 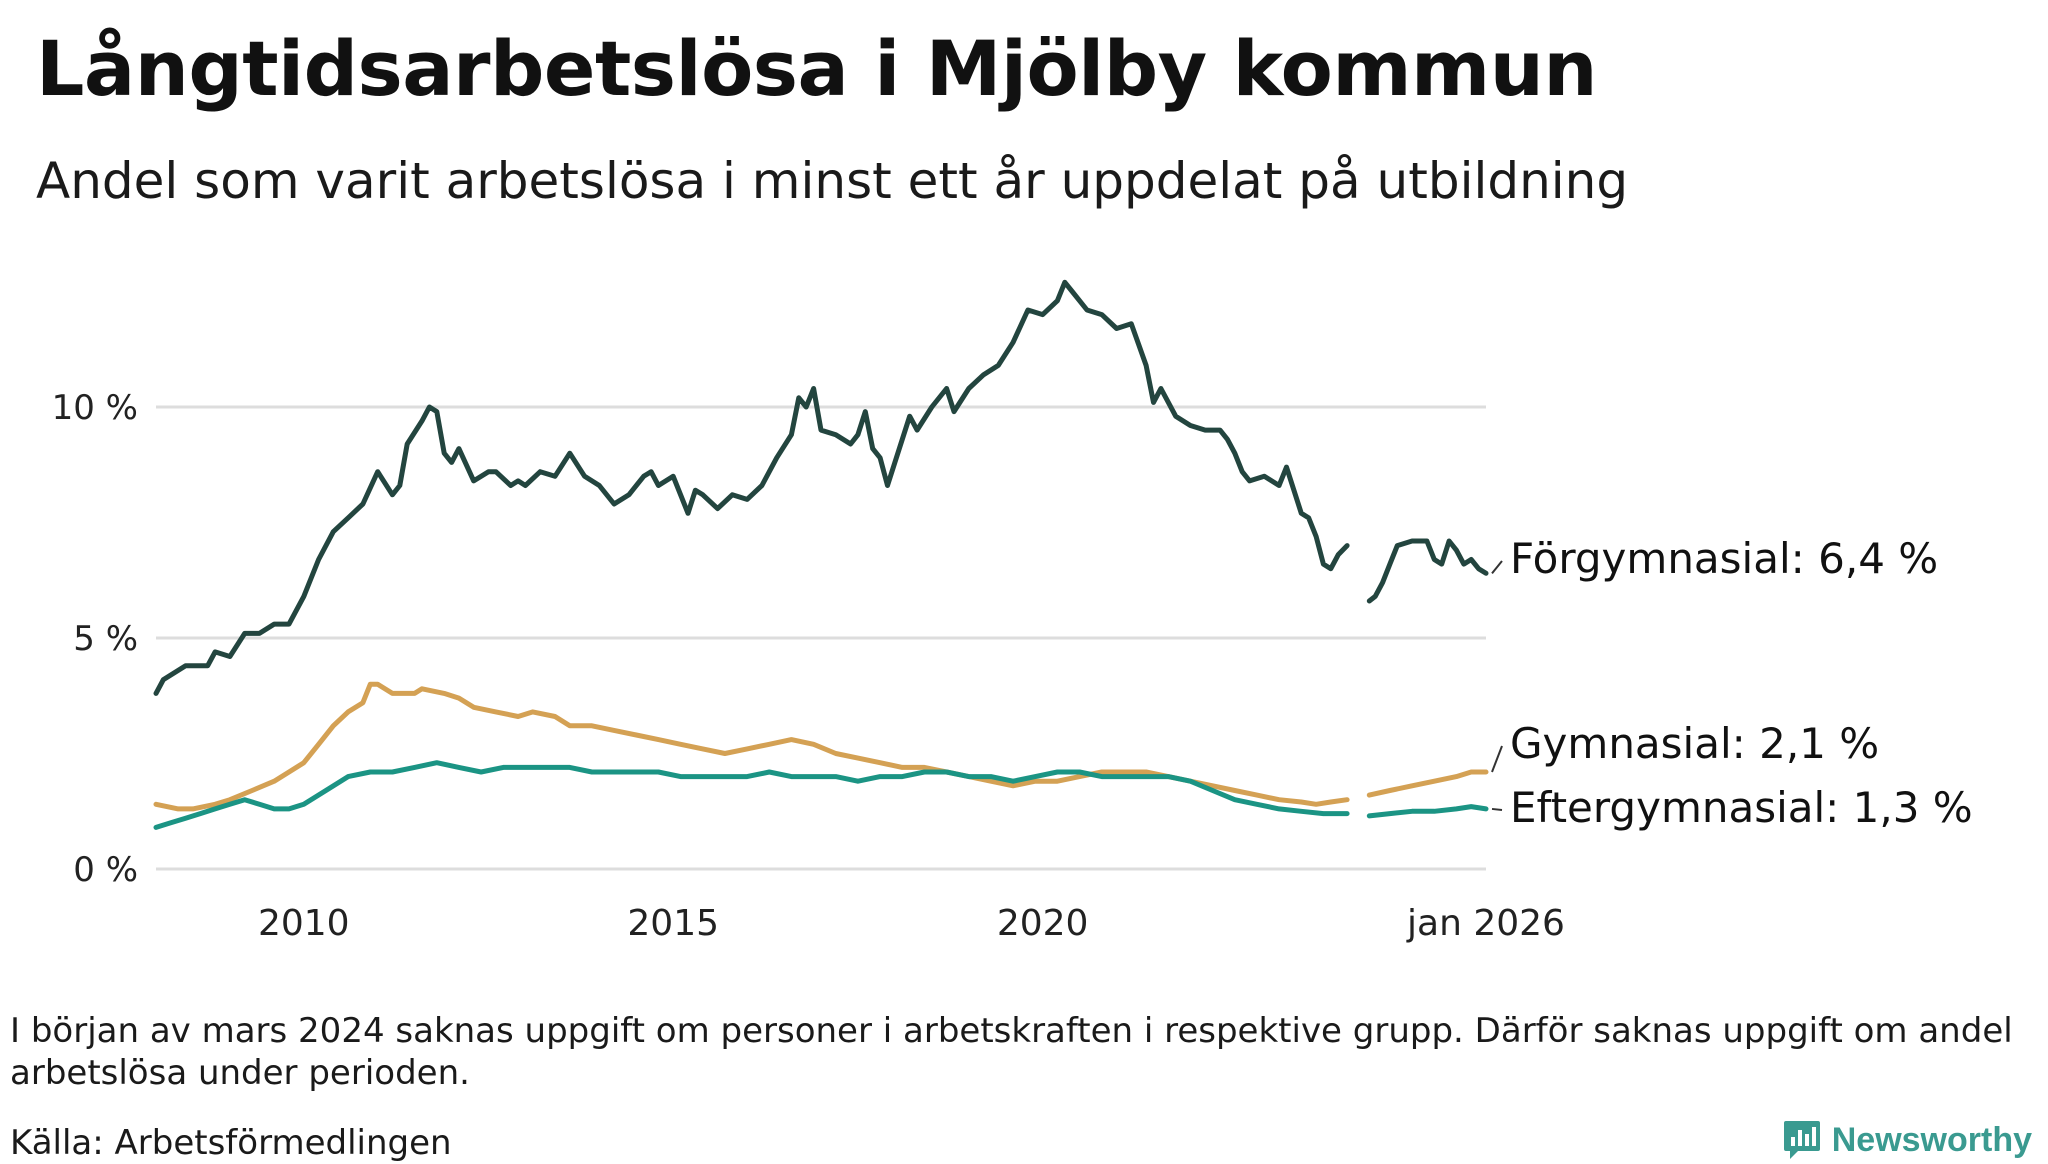 What do you see at coordinates (1427, 811) in the screenshot?
I see `series-line-eftergymnasial-b` at bounding box center [1427, 811].